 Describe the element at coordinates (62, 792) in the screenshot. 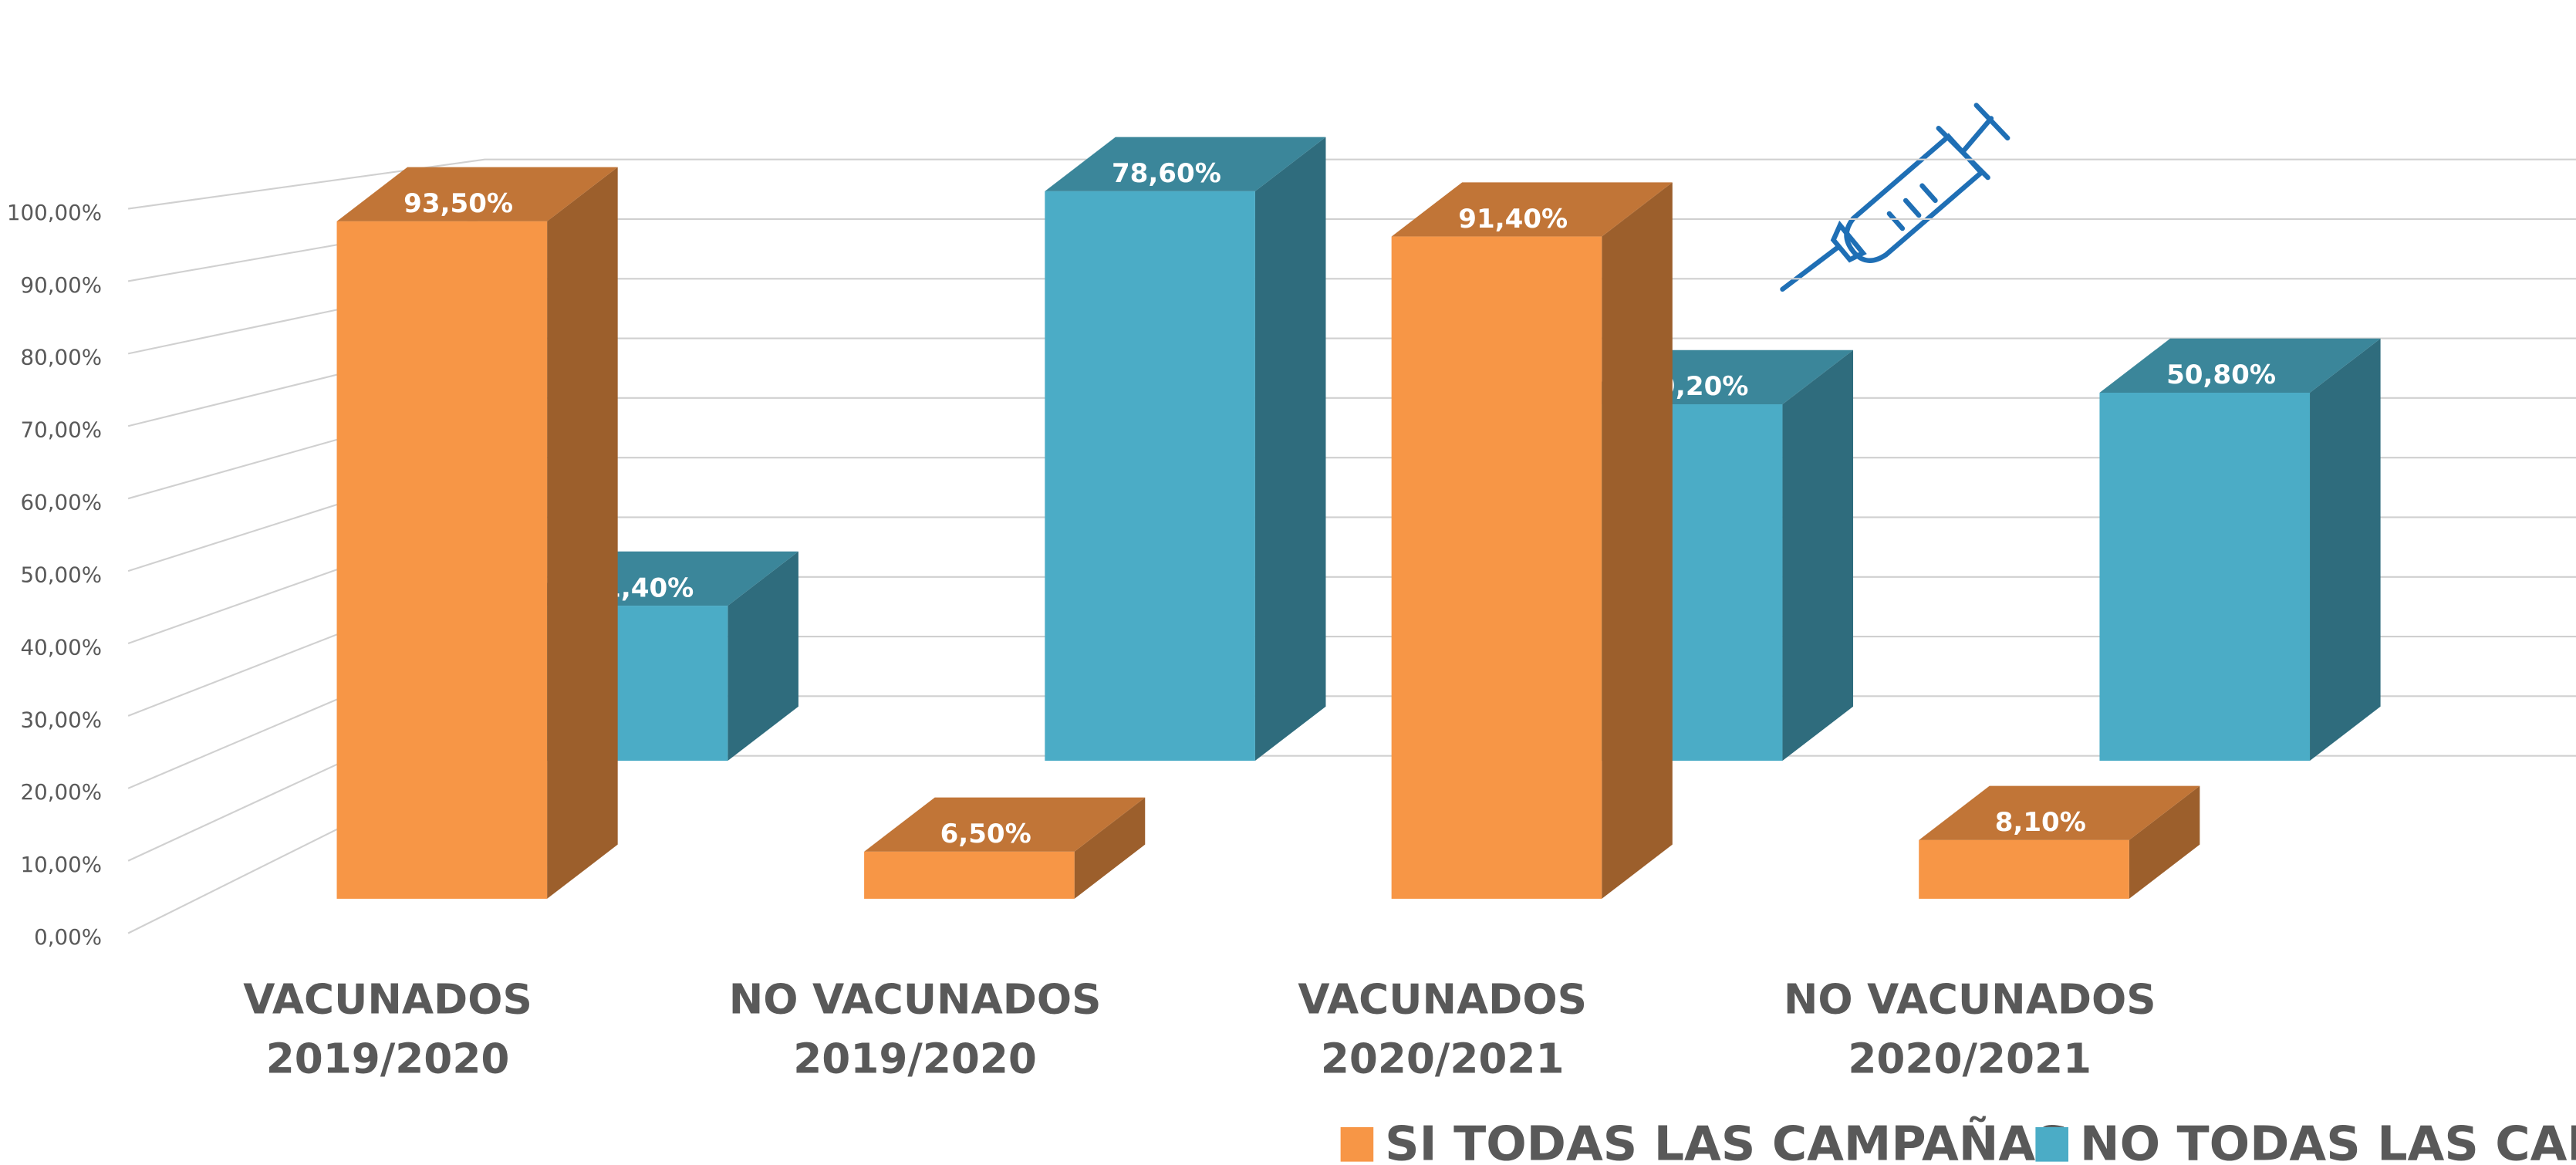

I see `y-tick-label: 20,00%` at that location.